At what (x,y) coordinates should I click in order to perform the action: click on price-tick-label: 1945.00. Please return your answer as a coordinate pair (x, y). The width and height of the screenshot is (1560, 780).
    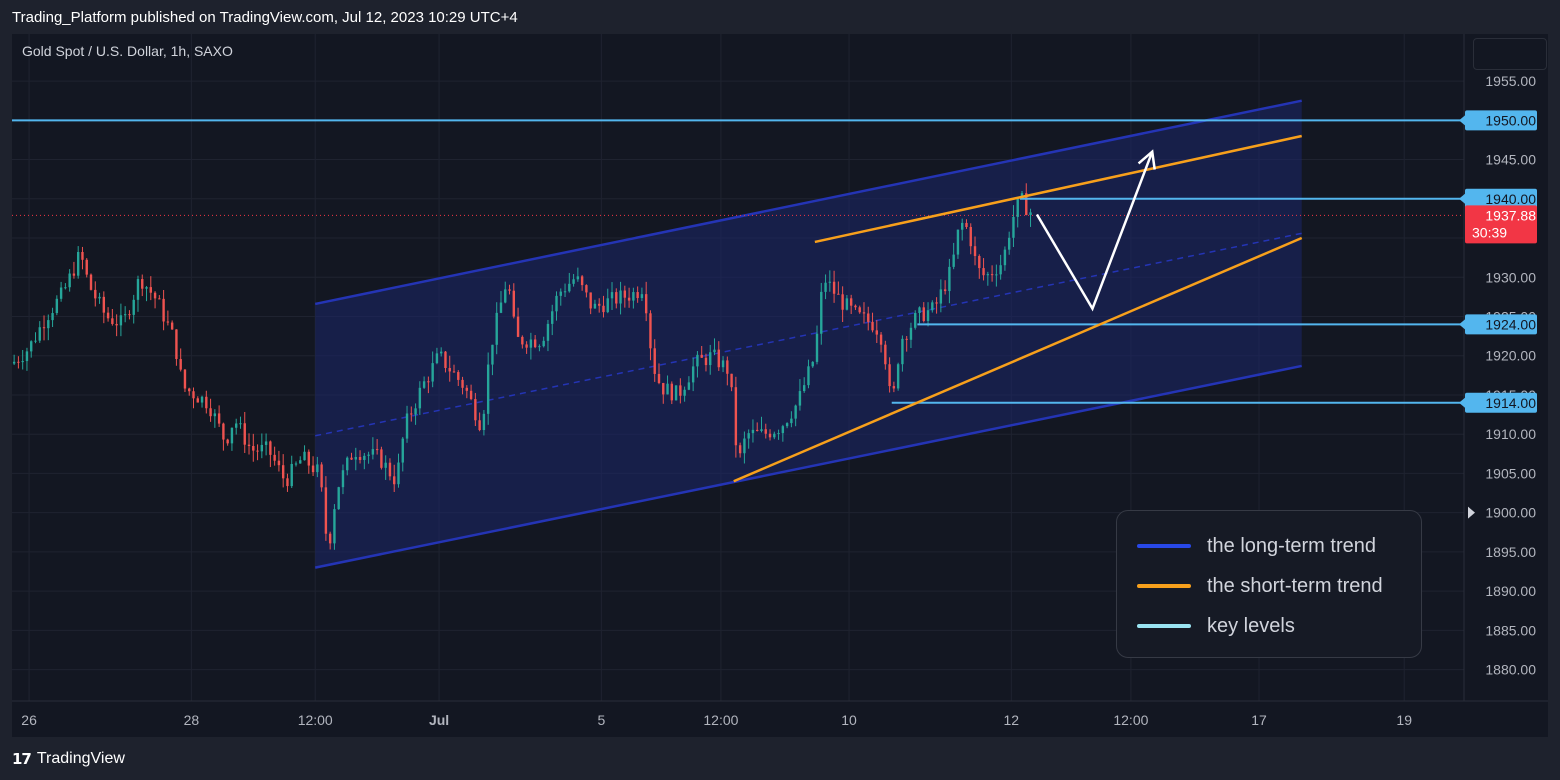
    Looking at the image, I should click on (1510, 160).